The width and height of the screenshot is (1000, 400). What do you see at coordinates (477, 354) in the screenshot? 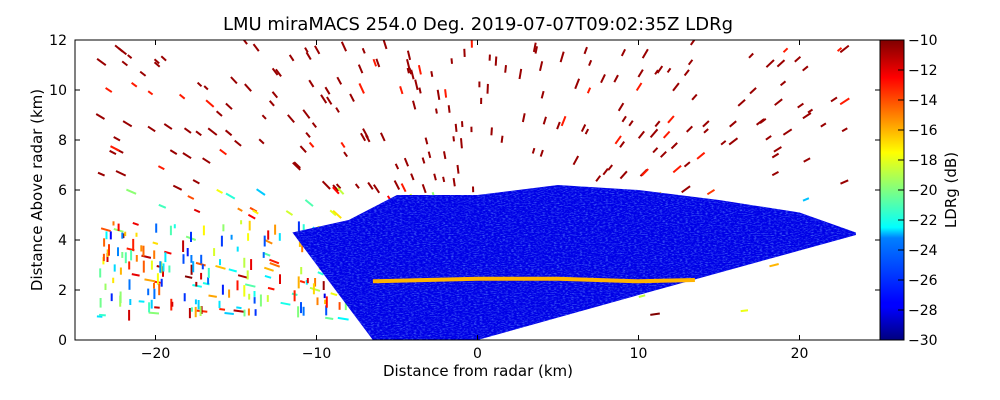
I see `x-tick-label: 0` at bounding box center [477, 354].